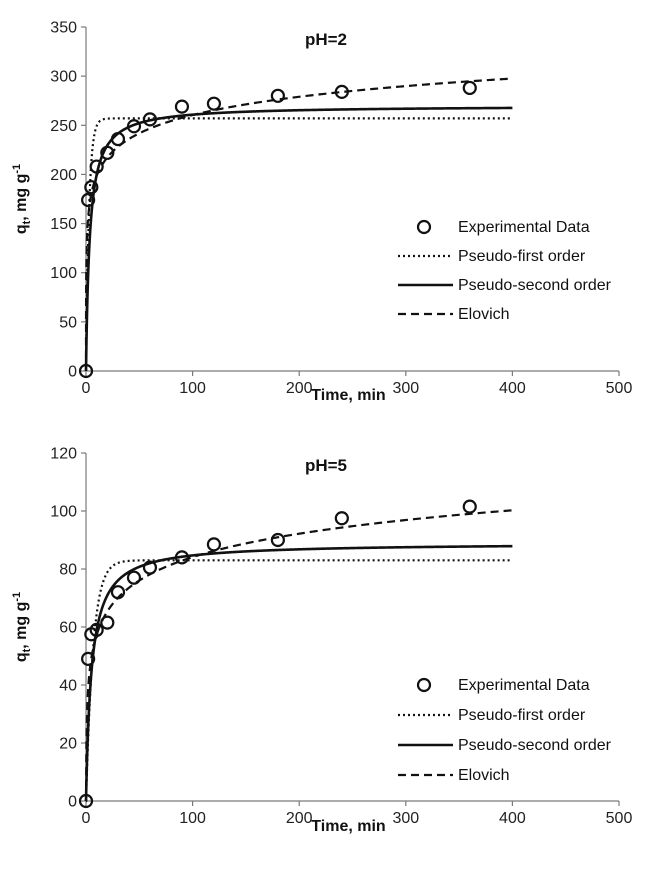 This screenshot has width=654, height=892. Describe the element at coordinates (68, 628) in the screenshot. I see `y-tick-label: 60` at that location.